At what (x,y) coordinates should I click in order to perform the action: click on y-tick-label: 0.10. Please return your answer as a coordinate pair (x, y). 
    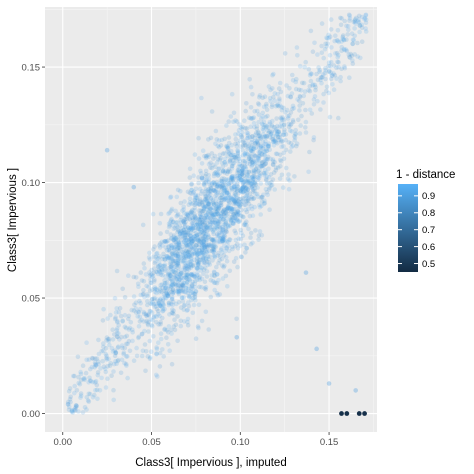
    Looking at the image, I should click on (31, 183).